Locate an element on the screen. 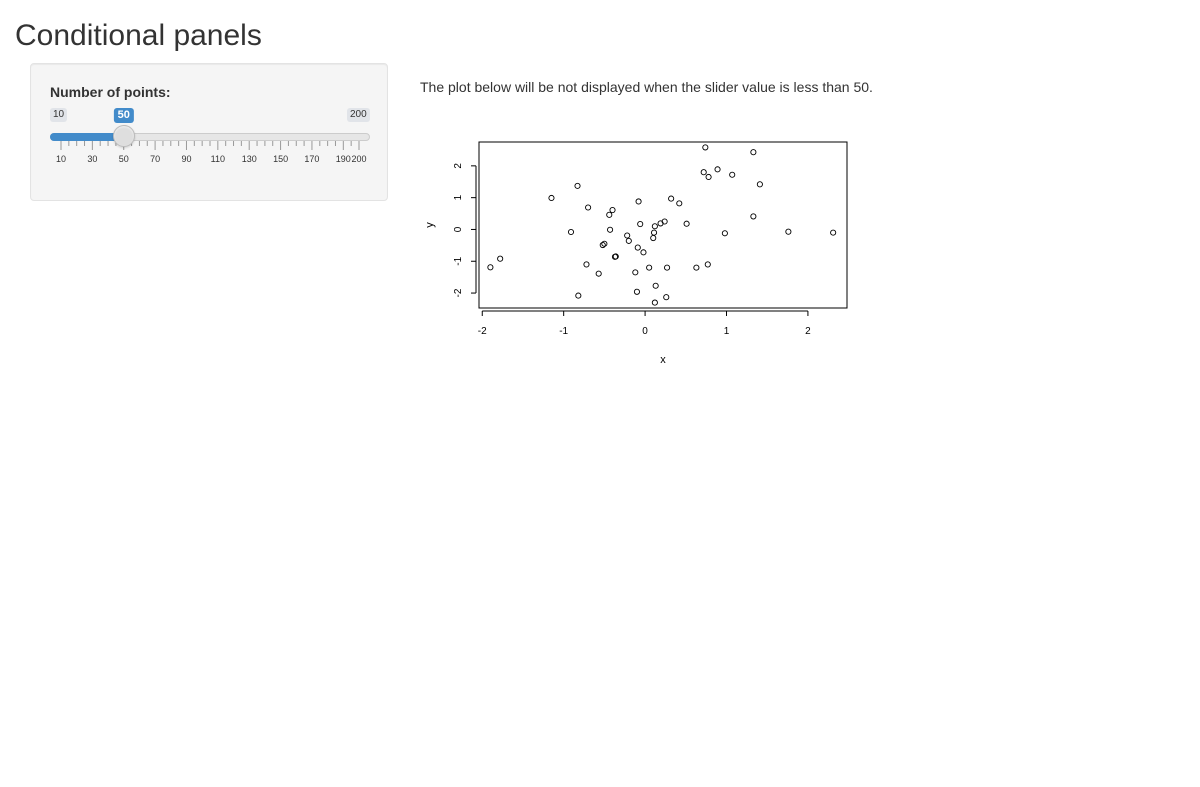  slider-label: Number of points: is located at coordinates (110, 92).